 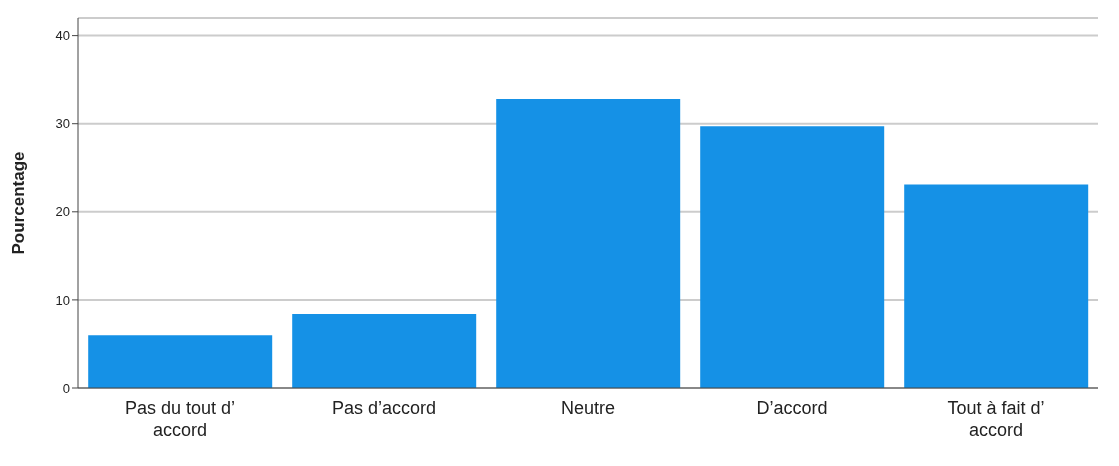 I want to click on y-axis-title: Pourcentage, so click(x=19, y=203).